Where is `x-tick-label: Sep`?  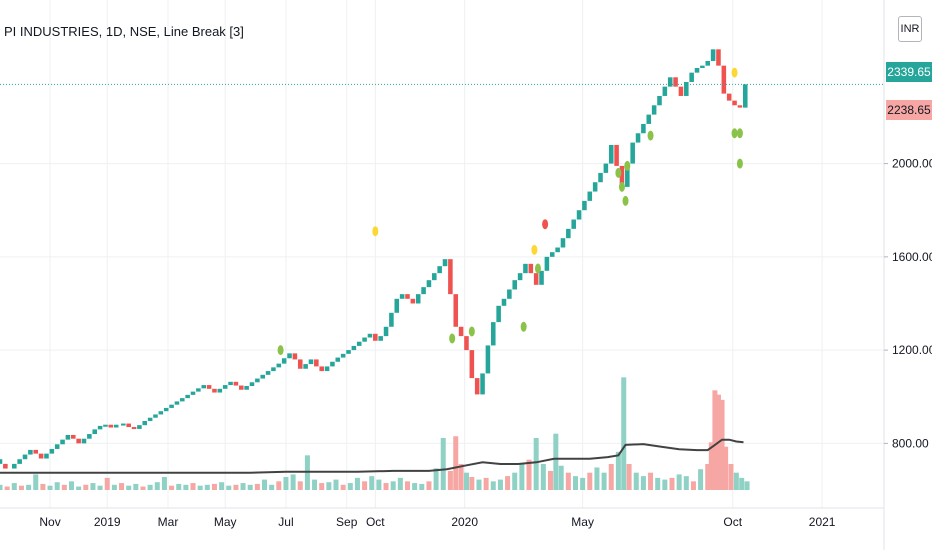
x-tick-label: Sep is located at coordinates (347, 522).